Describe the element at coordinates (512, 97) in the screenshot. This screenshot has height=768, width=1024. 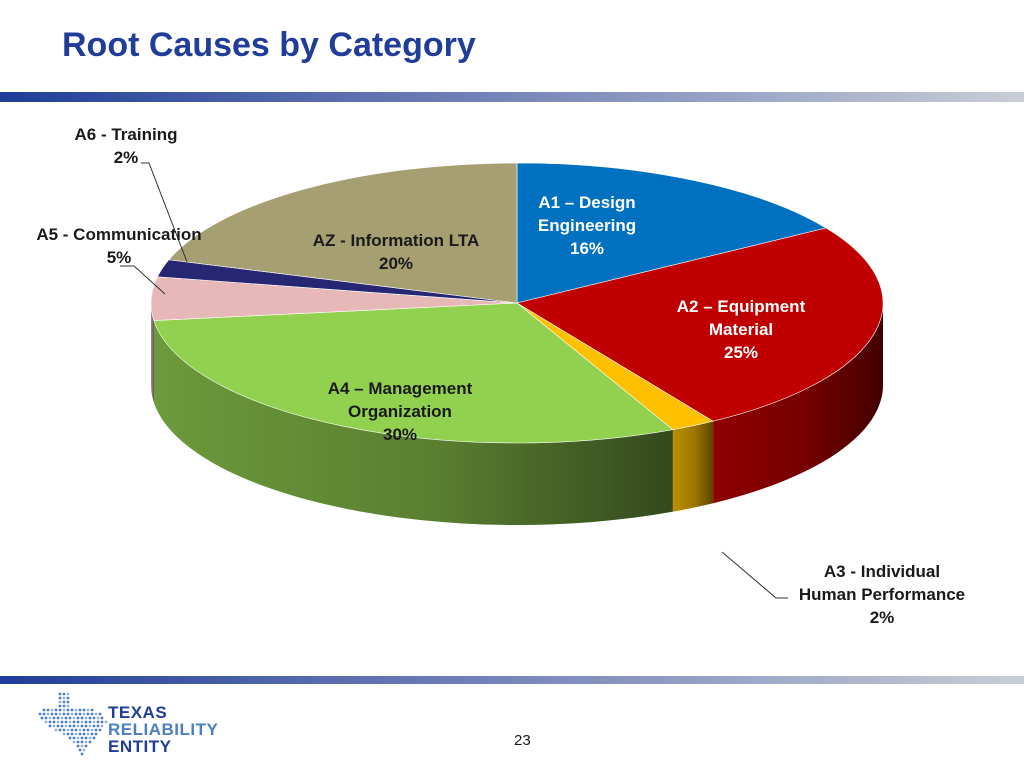
I see `top-divider-band` at that location.